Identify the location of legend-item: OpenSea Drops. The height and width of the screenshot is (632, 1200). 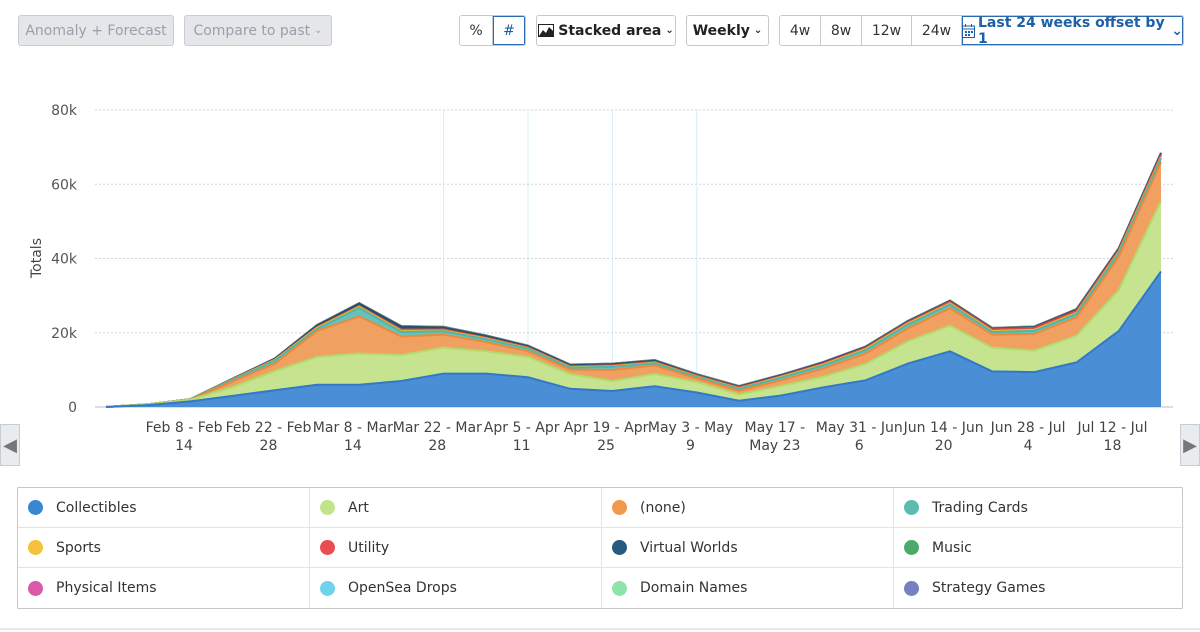
(456, 588).